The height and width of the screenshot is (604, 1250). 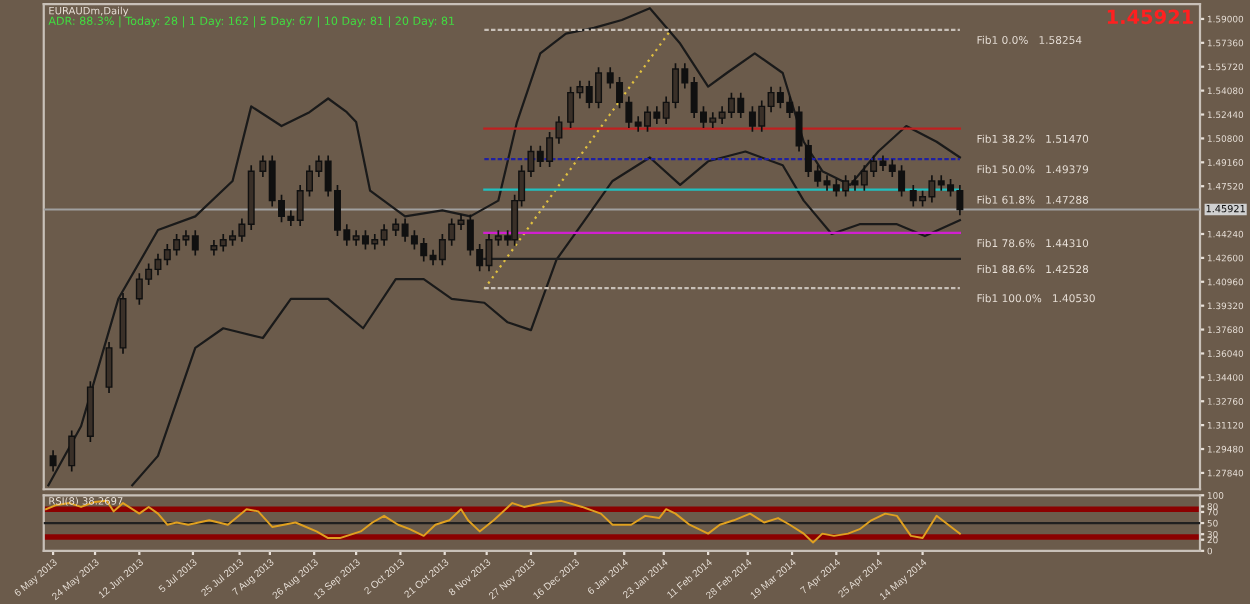 What do you see at coordinates (503, 521) in the screenshot?
I see `line-series` at bounding box center [503, 521].